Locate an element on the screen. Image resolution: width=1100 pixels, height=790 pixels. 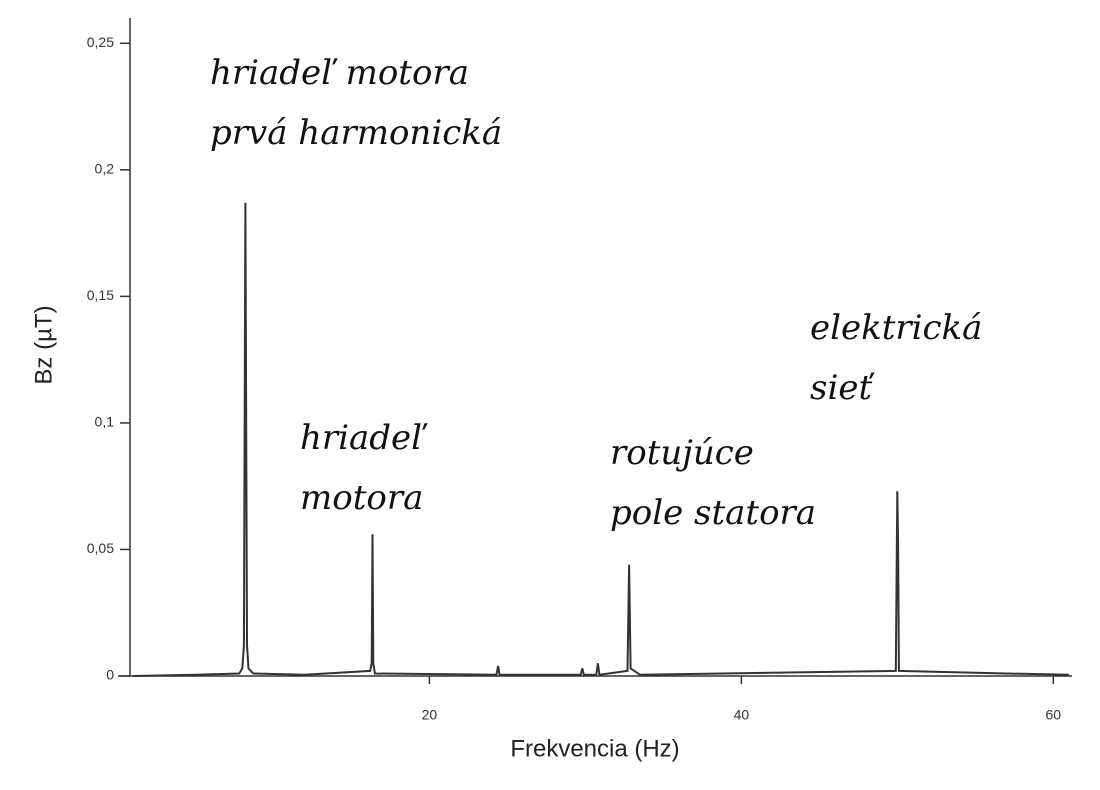
annotation: pole statora is located at coordinates (713, 513).